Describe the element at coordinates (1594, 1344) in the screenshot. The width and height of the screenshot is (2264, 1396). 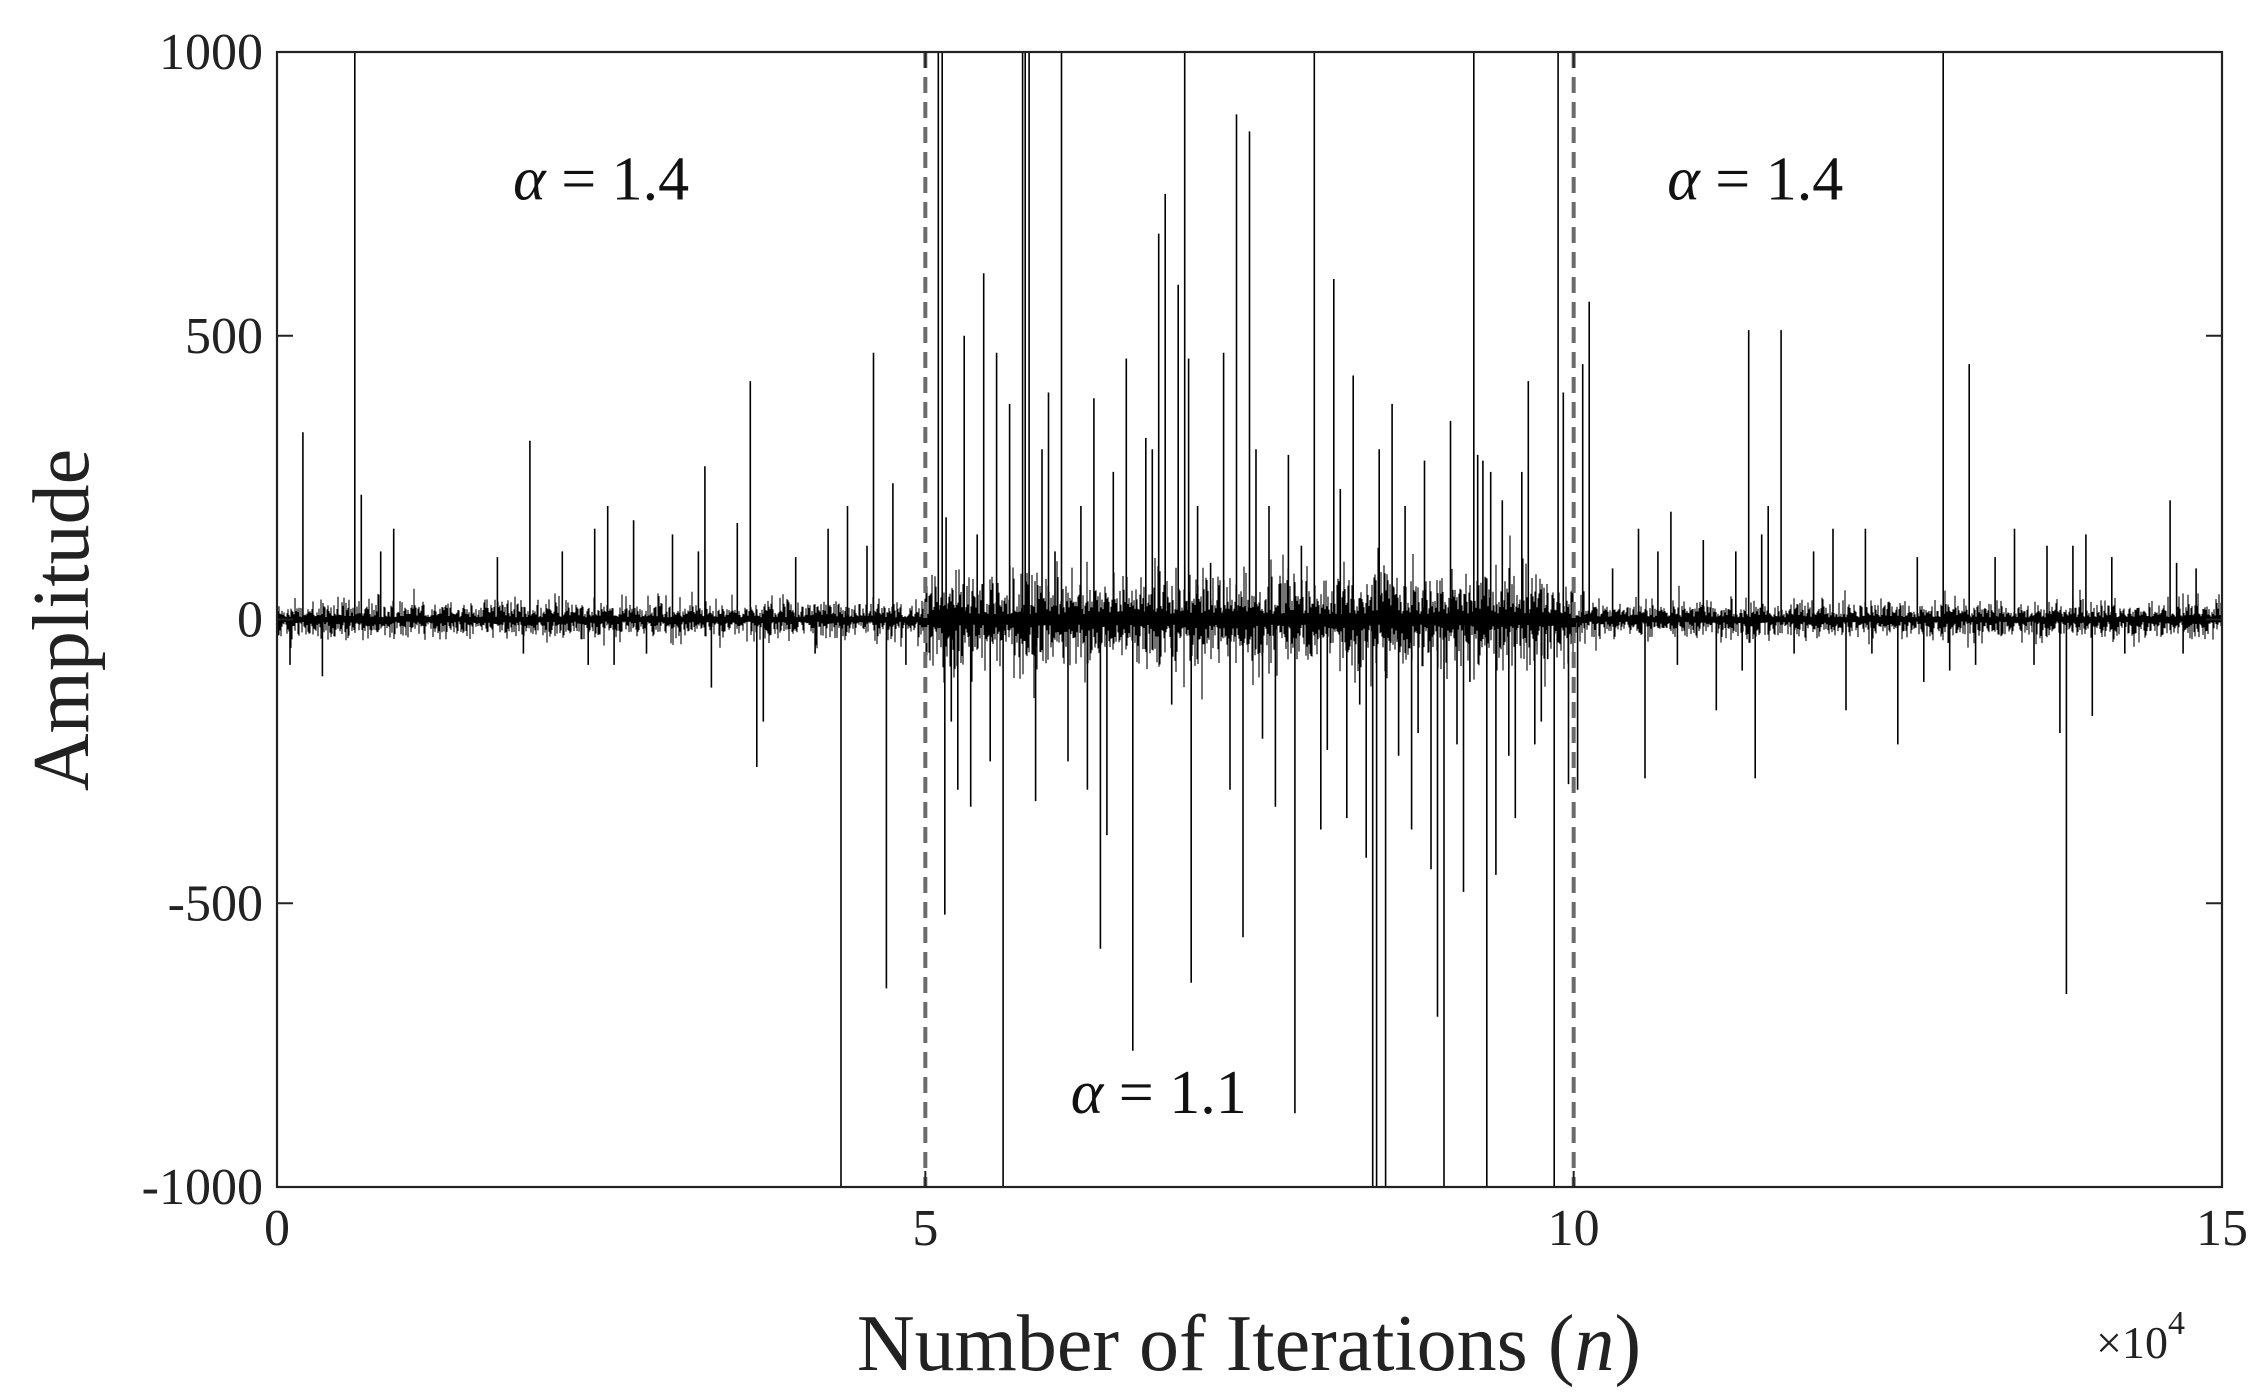
I see `x-axis-label-variable: n` at that location.